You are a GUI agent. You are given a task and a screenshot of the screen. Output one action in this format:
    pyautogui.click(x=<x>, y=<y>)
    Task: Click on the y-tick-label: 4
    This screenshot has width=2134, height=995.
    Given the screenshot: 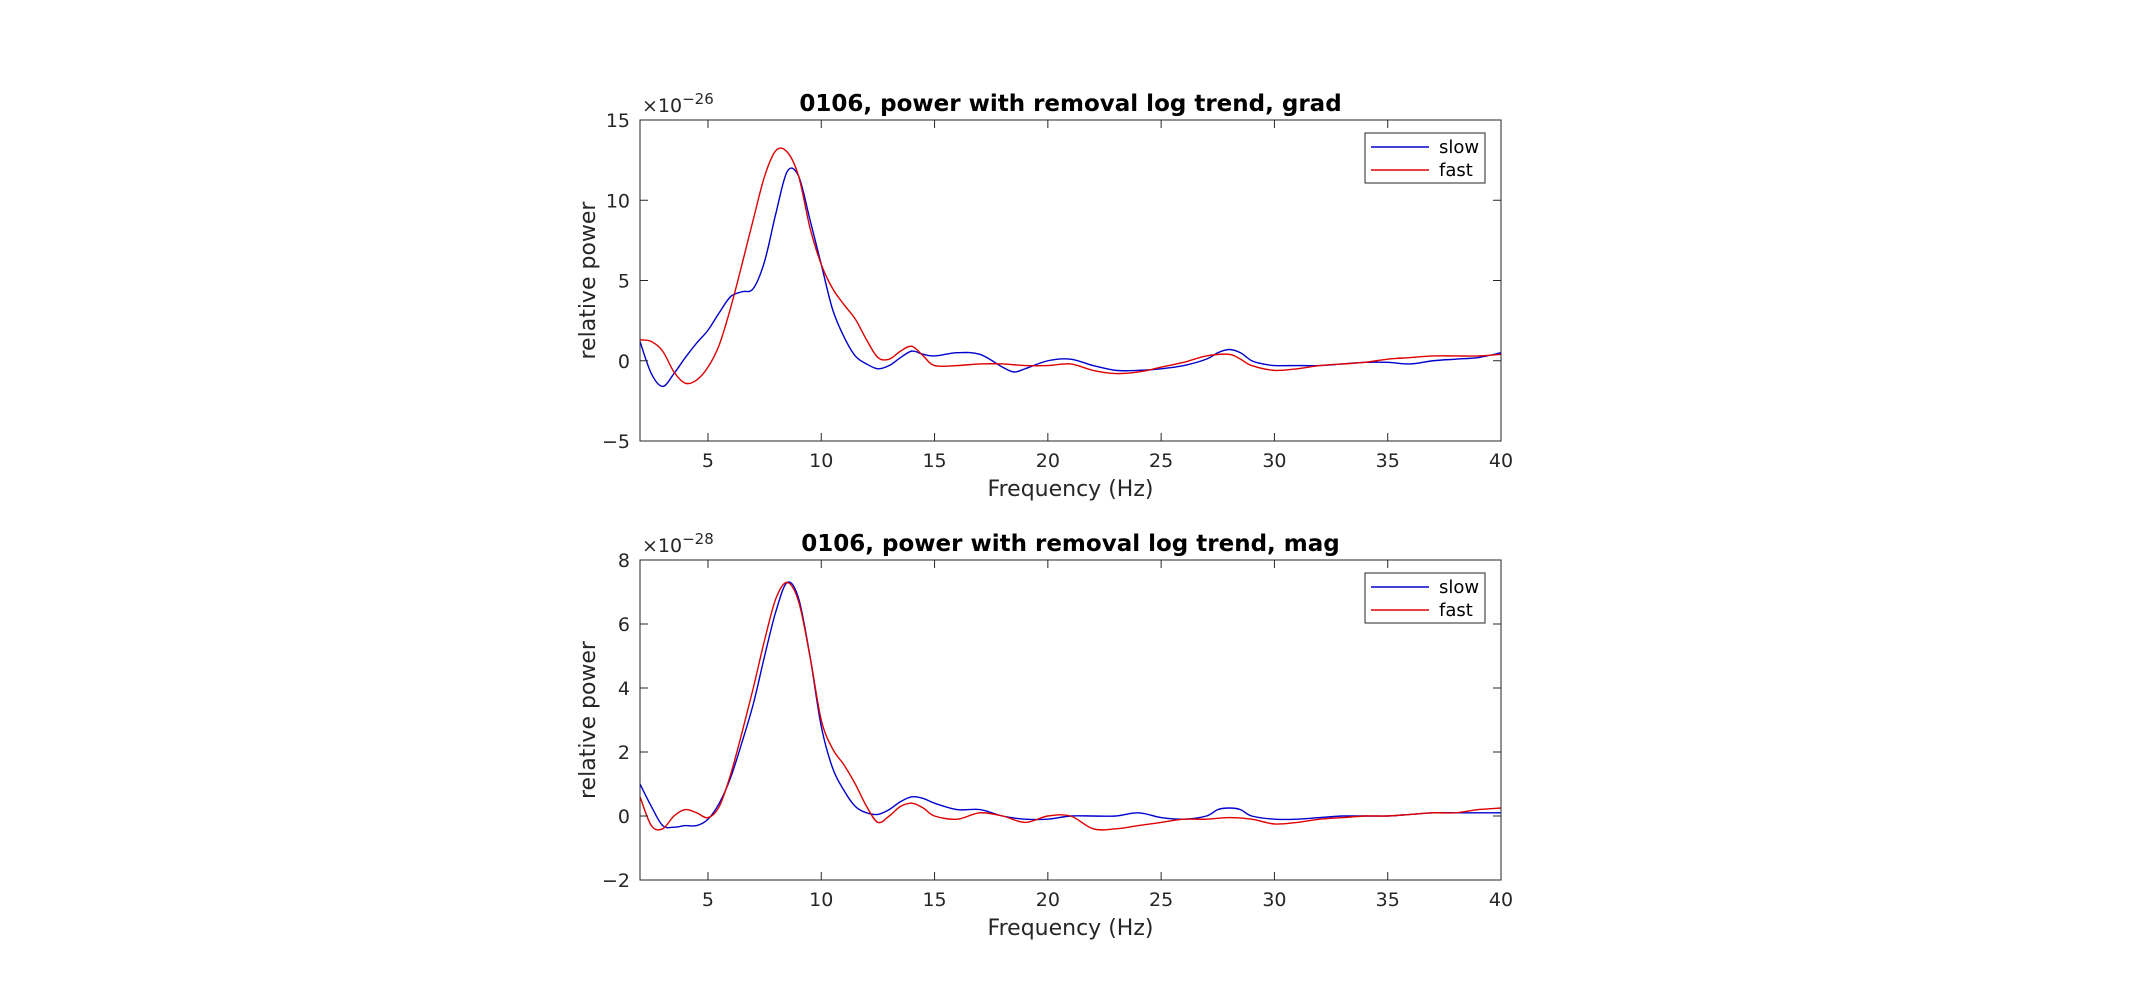 What is the action you would take?
    pyautogui.click(x=624, y=689)
    